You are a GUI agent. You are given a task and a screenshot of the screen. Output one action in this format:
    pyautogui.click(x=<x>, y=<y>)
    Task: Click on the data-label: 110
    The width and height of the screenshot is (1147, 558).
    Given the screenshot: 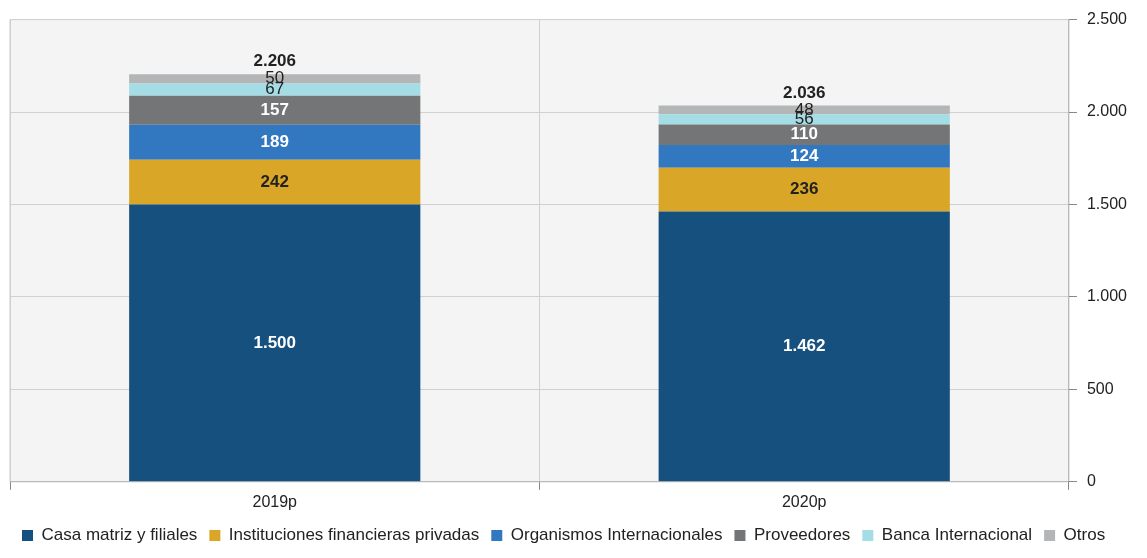 What is the action you would take?
    pyautogui.click(x=804, y=134)
    